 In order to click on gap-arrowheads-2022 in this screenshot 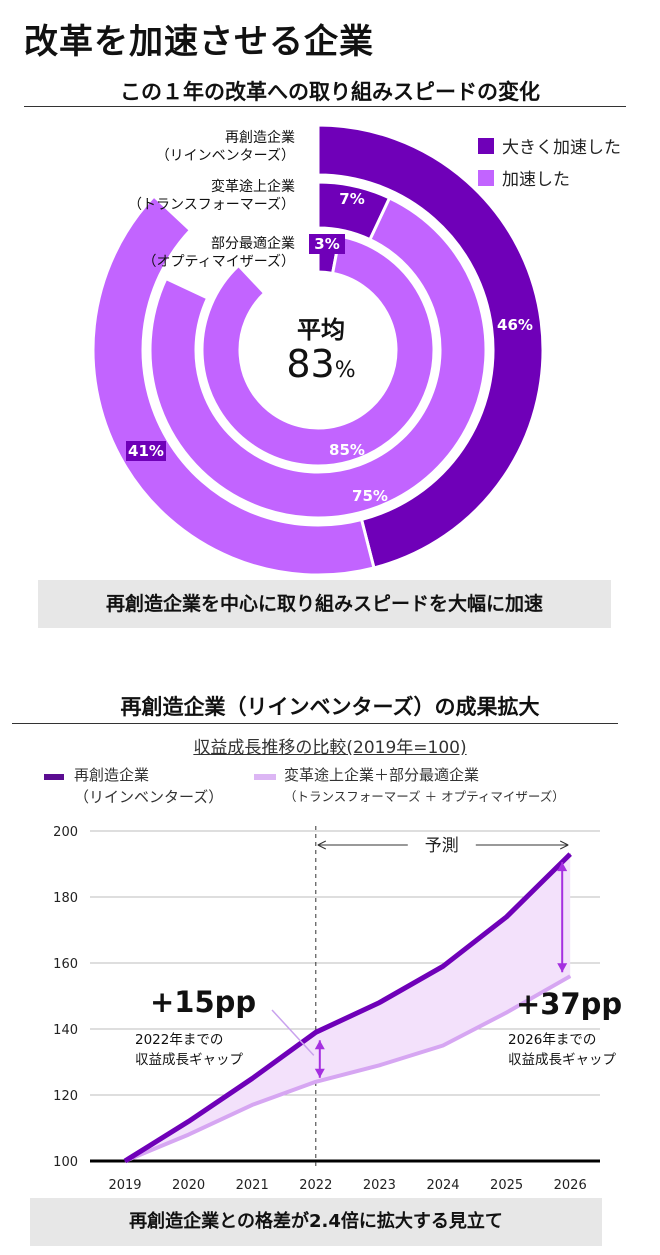, I will do `click(319, 1059)`.